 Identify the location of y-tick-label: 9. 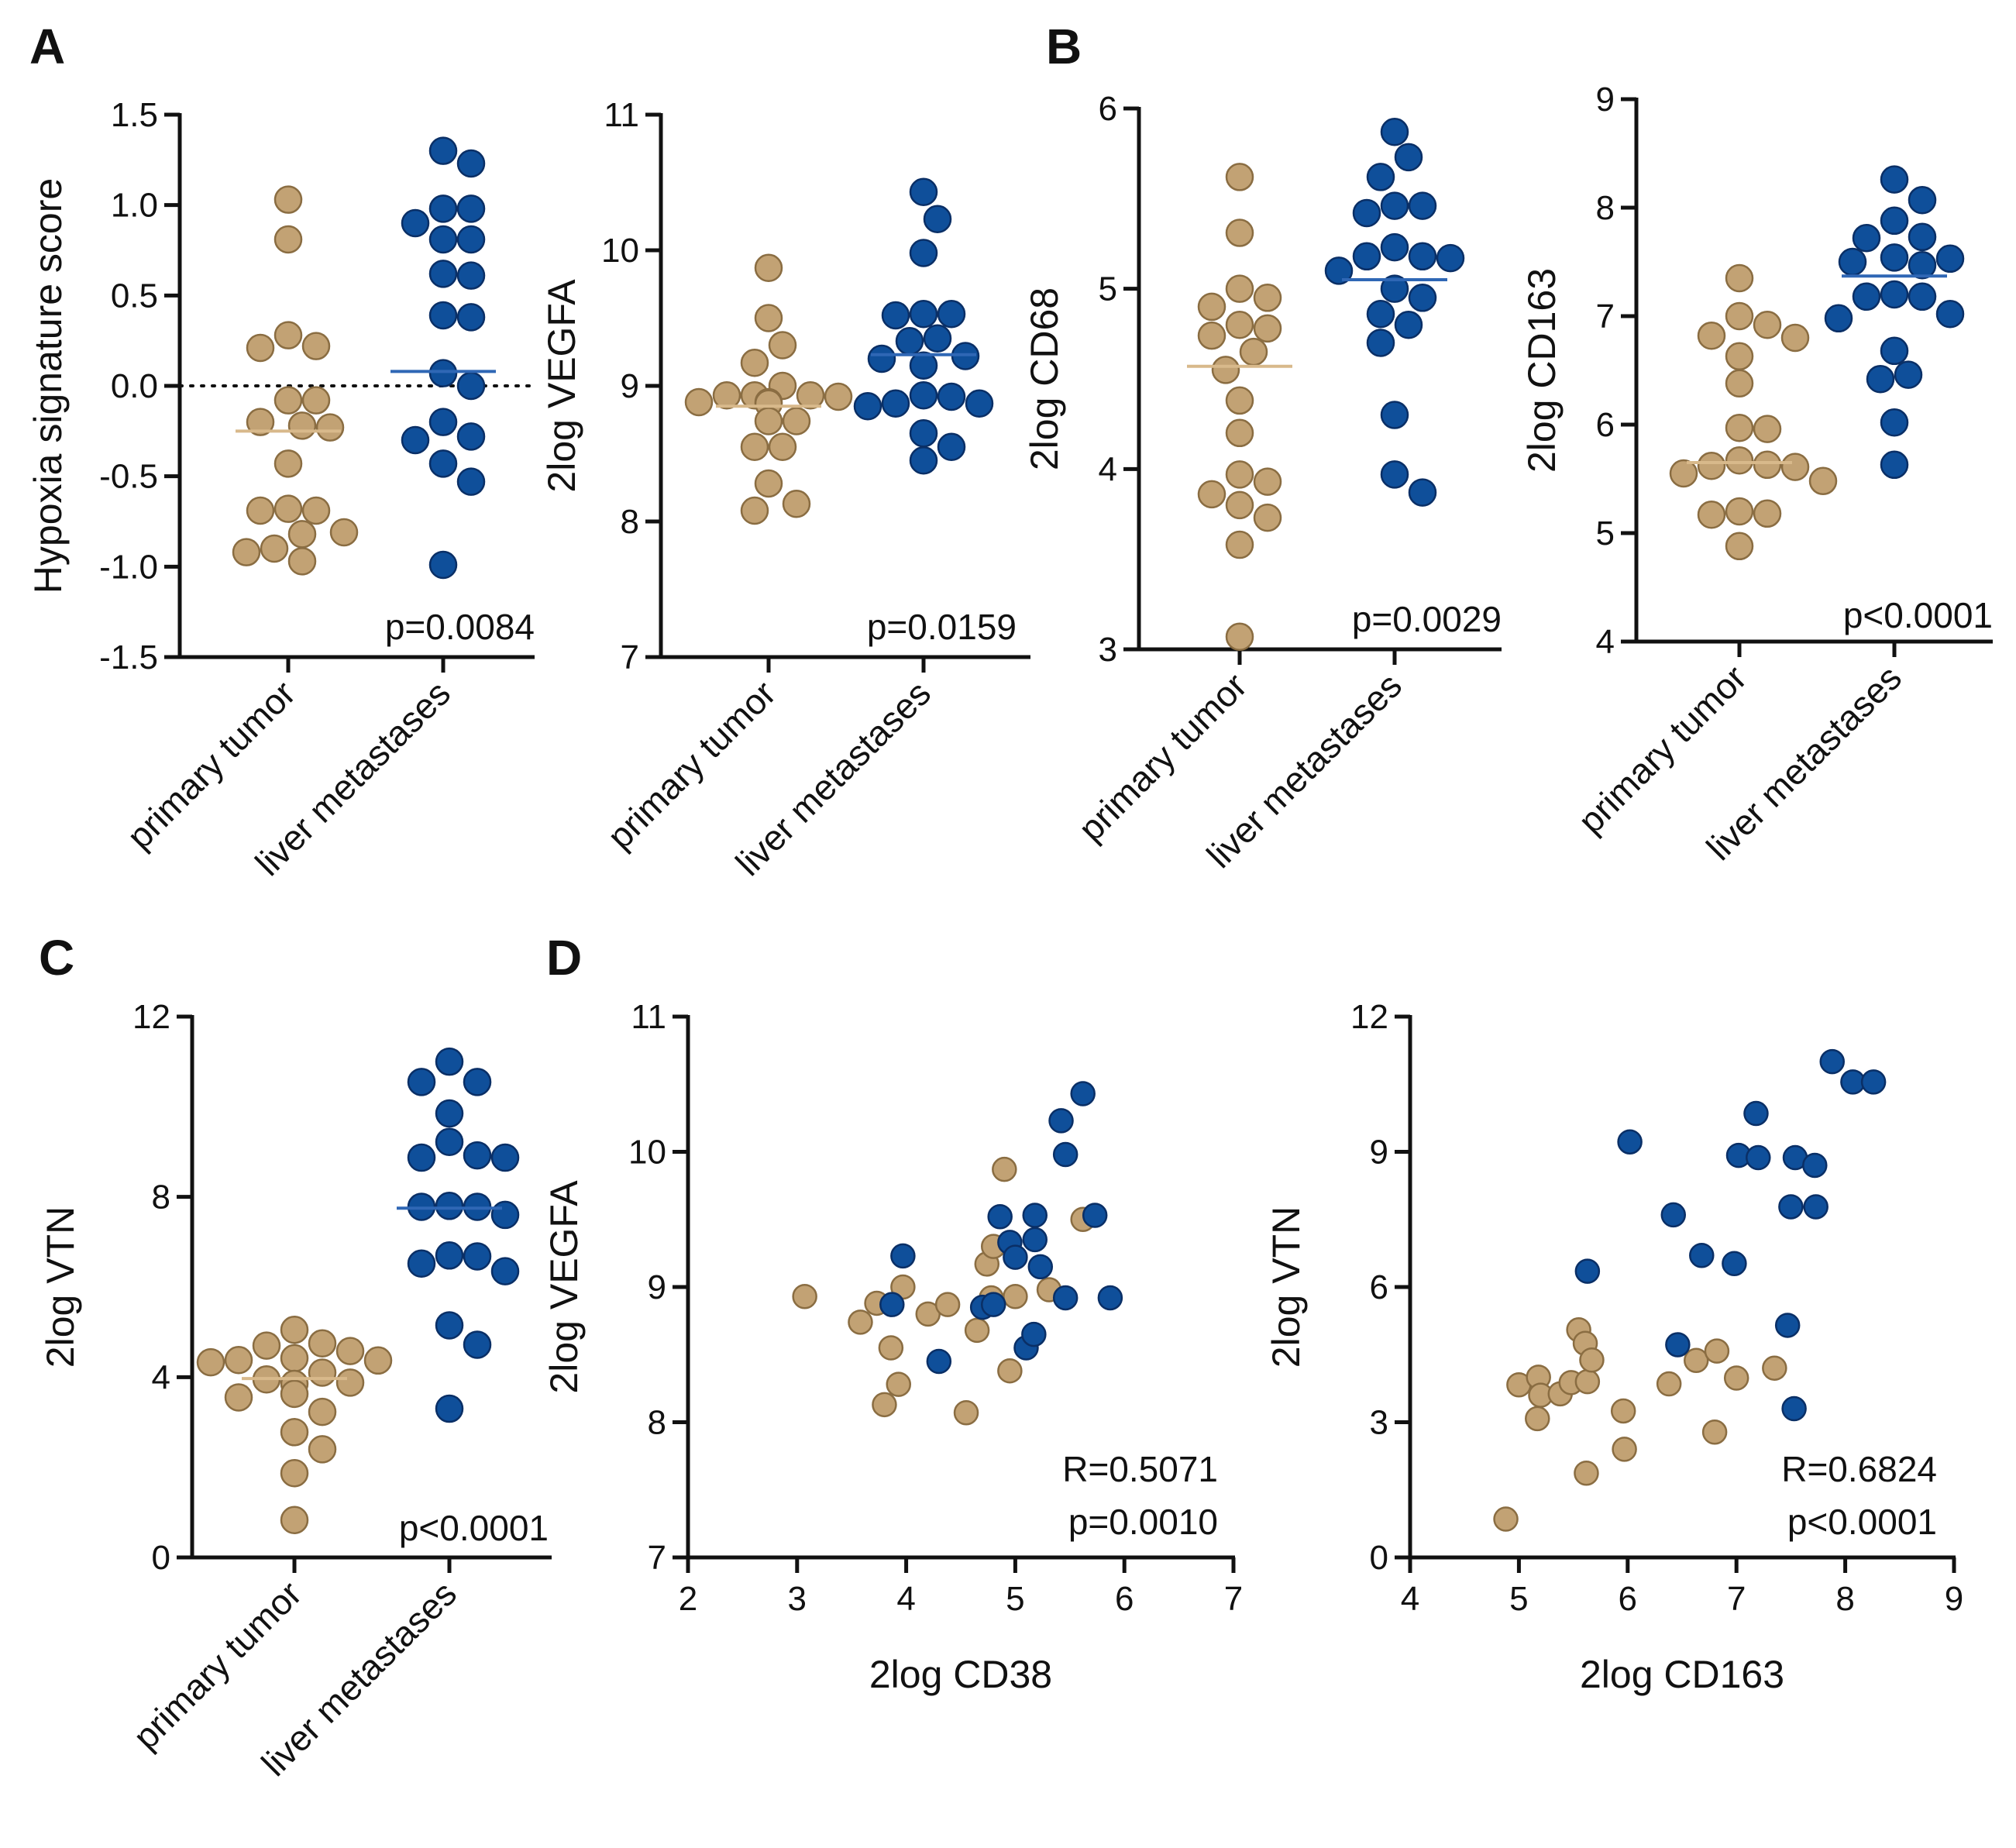
(1379, 1153).